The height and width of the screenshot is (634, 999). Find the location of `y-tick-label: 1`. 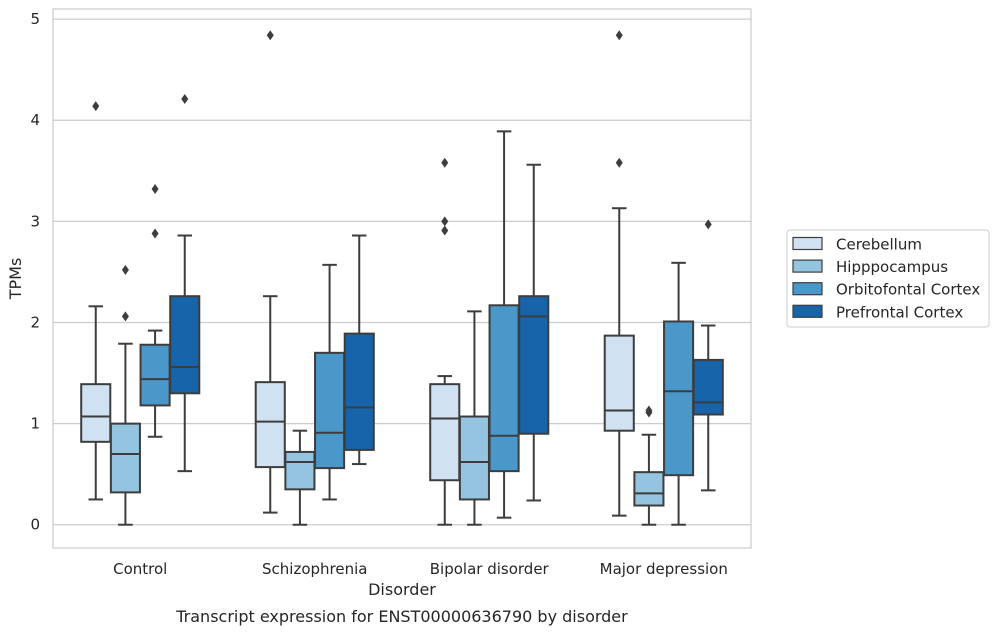

y-tick-label: 1 is located at coordinates (35, 424).